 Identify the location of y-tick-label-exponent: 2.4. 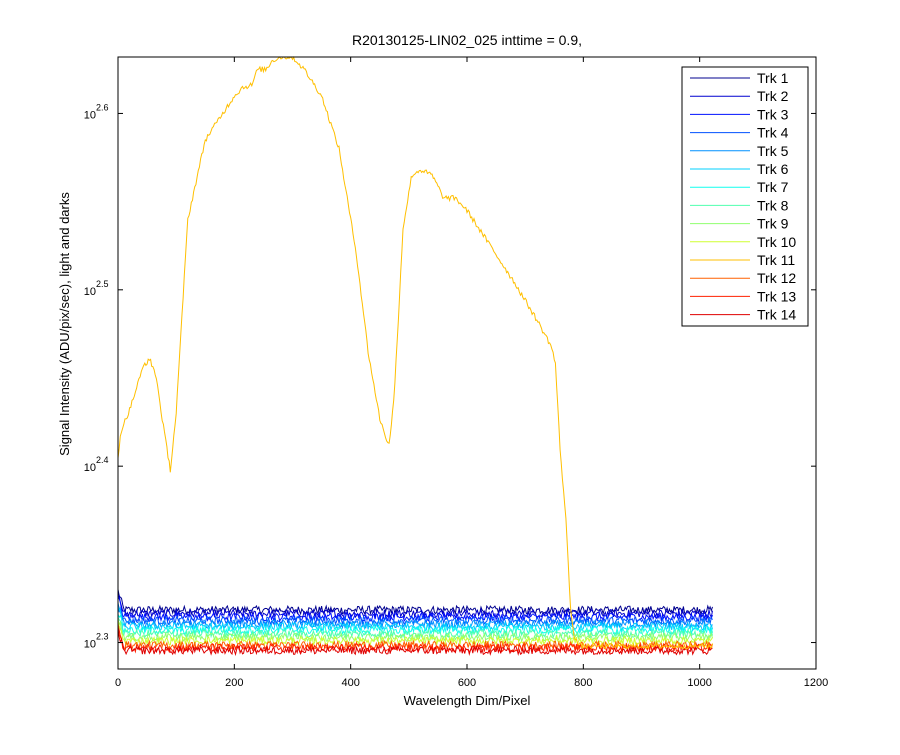
(102, 460).